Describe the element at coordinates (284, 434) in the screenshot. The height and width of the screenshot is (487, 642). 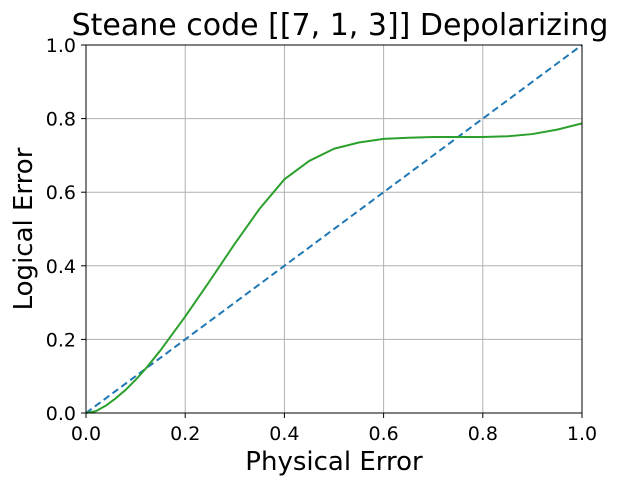
I see `x-tick-label: 0.4` at that location.